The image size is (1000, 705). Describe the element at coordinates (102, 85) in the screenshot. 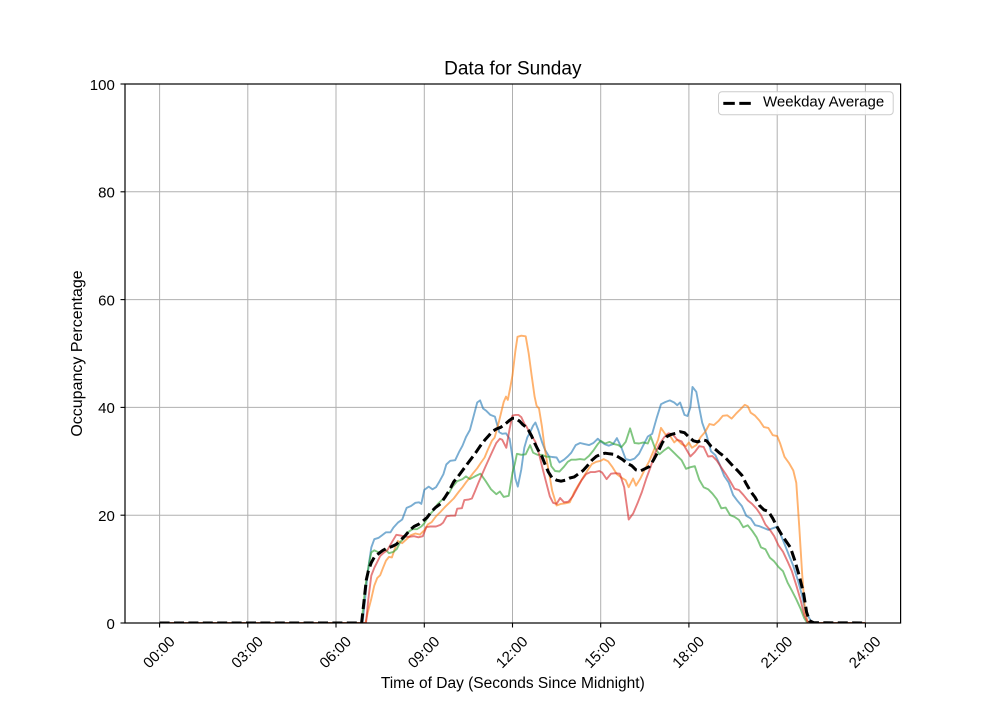

I see `svg-text: 100` at that location.